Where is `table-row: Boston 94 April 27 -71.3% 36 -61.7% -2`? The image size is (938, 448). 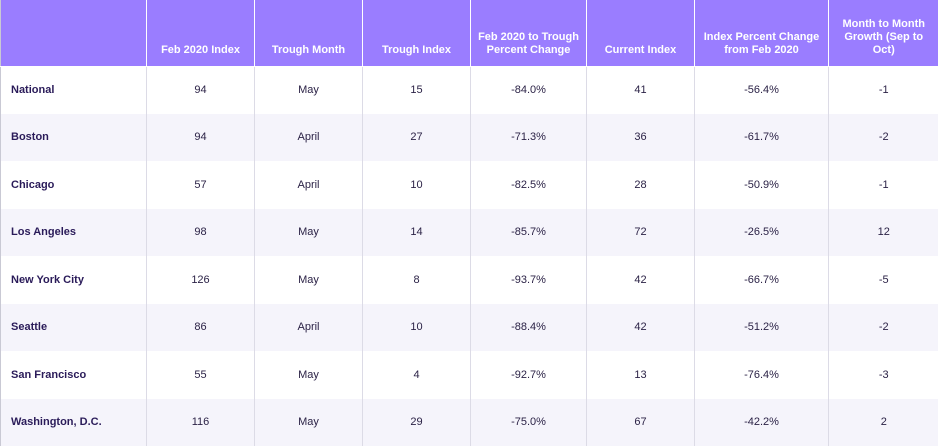 table-row: Boston 94 April 27 -71.3% 36 -61.7% -2 is located at coordinates (469, 137).